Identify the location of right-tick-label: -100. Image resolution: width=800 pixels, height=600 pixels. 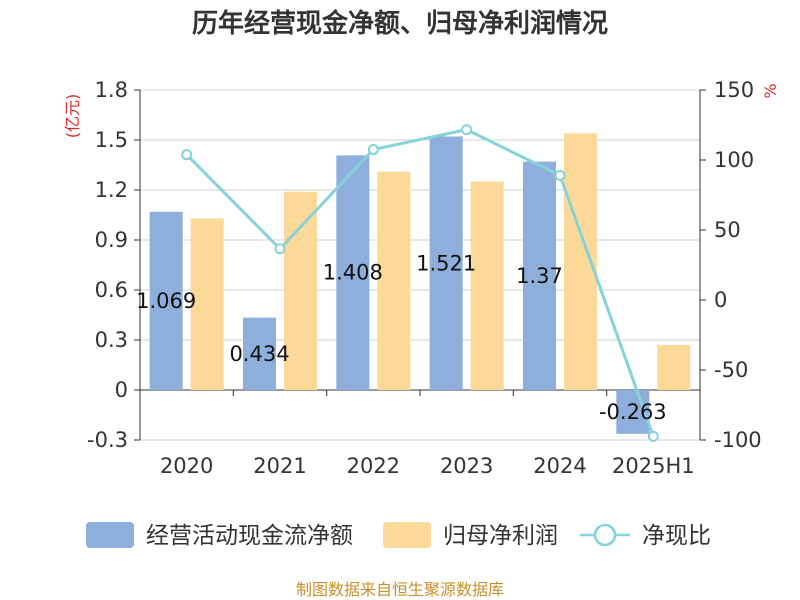
(738, 440).